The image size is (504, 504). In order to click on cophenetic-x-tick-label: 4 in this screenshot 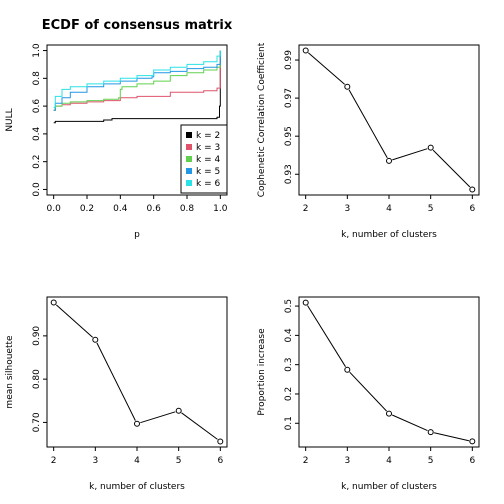, I will do `click(389, 209)`.